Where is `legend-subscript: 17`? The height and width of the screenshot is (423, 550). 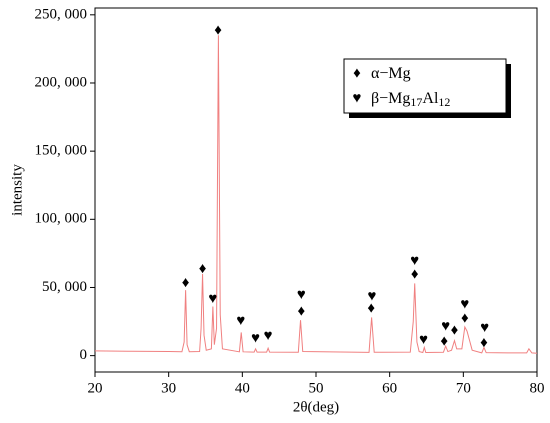
legend-subscript: 17 is located at coordinates (416, 102).